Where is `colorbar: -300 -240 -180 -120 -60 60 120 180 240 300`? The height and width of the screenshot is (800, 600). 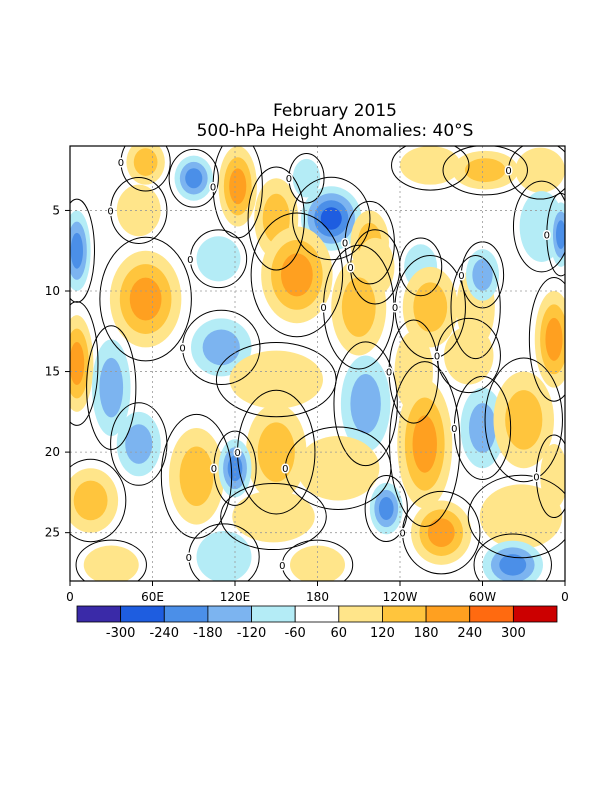
colorbar: -300 -240 -180 -120 -60 60 120 180 240 300 is located at coordinates (317, 623).